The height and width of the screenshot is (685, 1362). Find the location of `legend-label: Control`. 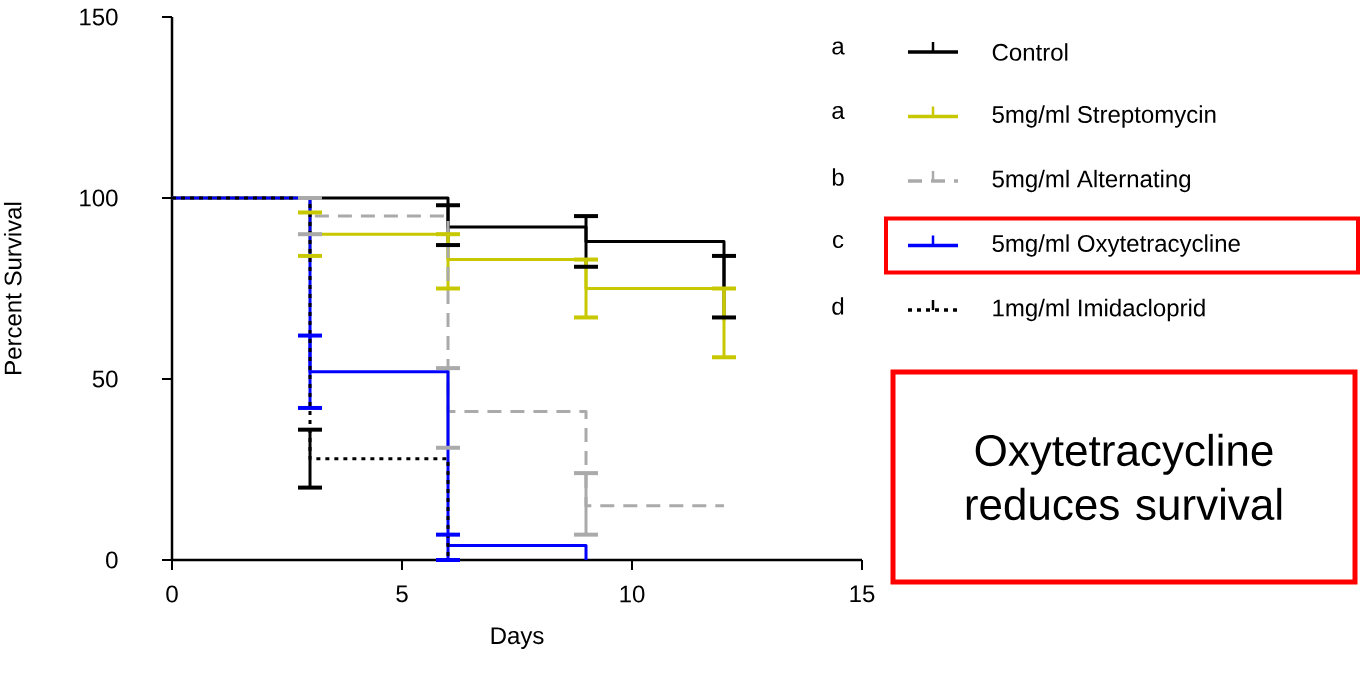

legend-label: Control is located at coordinates (1030, 52).